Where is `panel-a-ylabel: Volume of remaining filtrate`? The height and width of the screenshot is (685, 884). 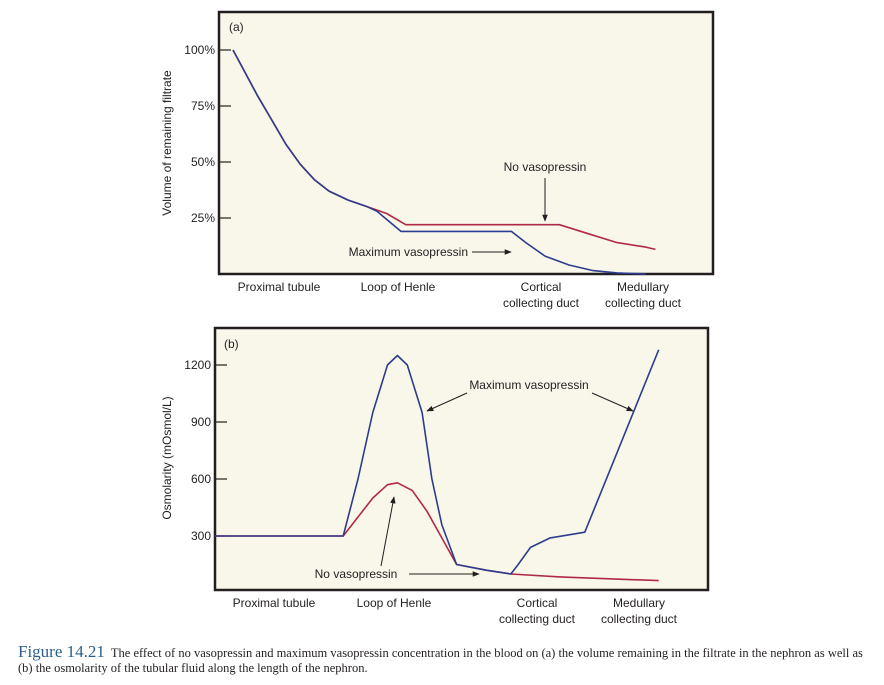
panel-a-ylabel: Volume of remaining filtrate is located at coordinates (167, 143).